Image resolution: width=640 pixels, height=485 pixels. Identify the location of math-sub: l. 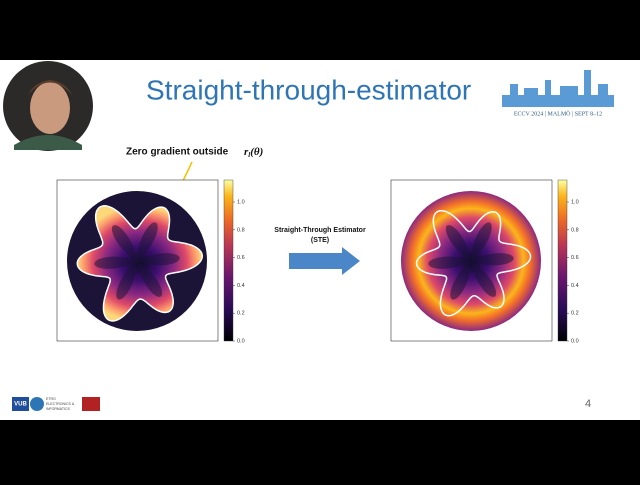
(249, 155).